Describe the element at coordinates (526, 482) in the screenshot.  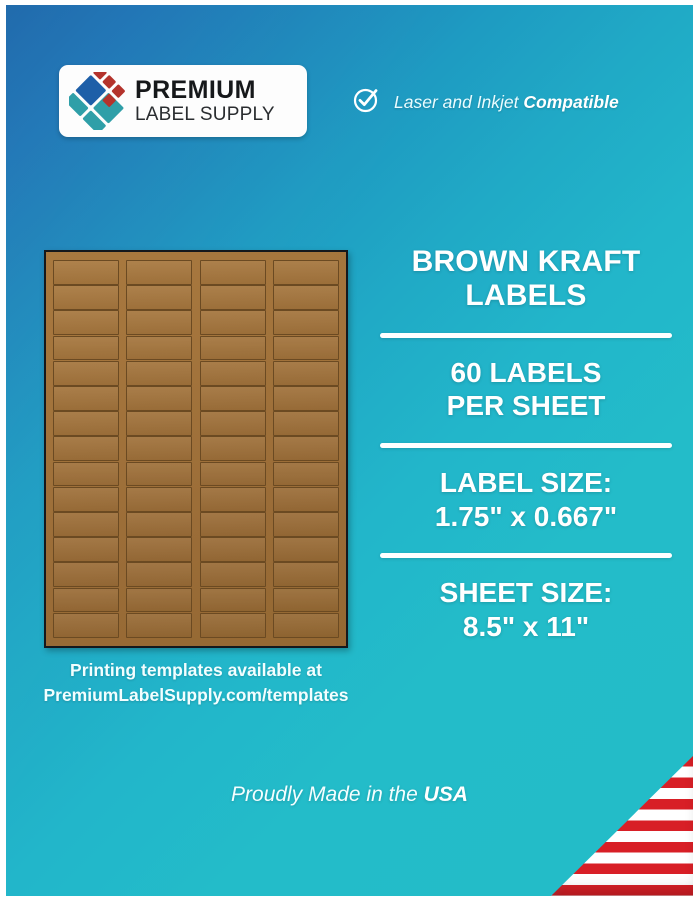
I see `label-size-heading: LABEL SIZE:` at that location.